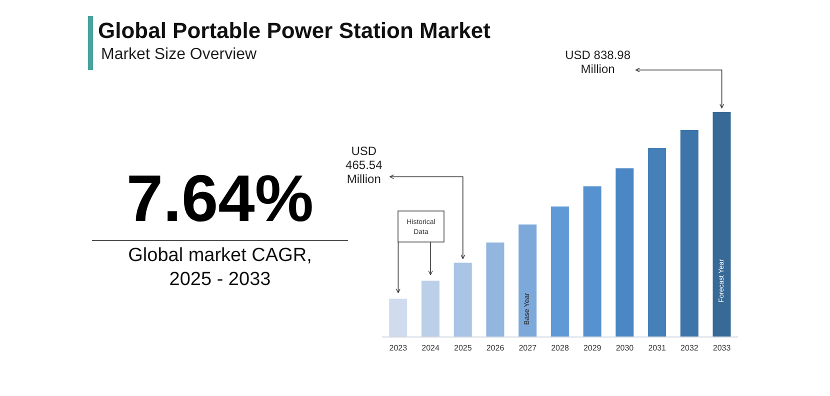 This screenshot has height=396, width=830. What do you see at coordinates (722, 348) in the screenshot?
I see `x-tick-label: 2033` at bounding box center [722, 348].